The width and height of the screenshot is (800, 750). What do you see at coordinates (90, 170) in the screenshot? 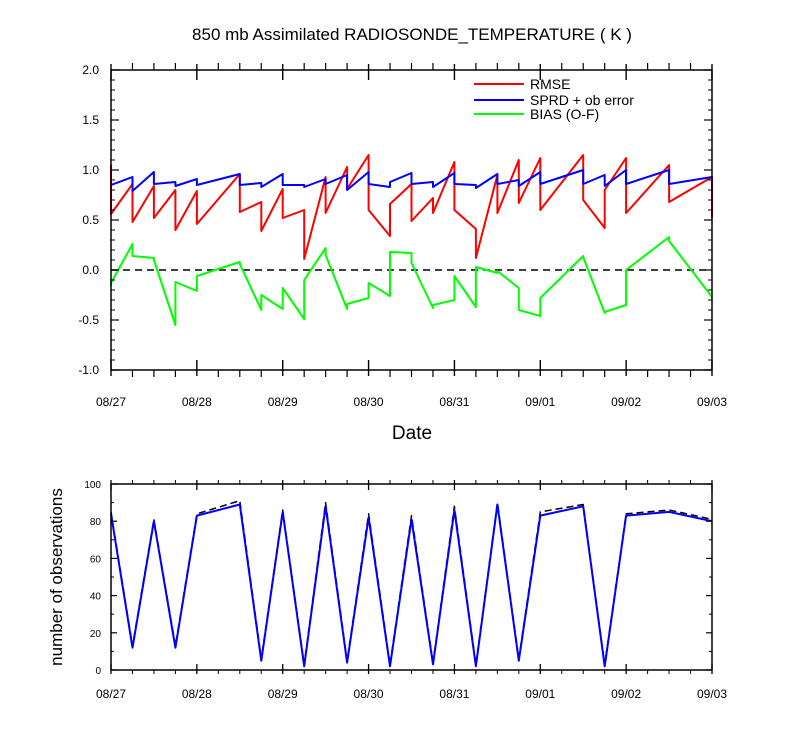
I see `y-tick-label: 1.0` at bounding box center [90, 170].